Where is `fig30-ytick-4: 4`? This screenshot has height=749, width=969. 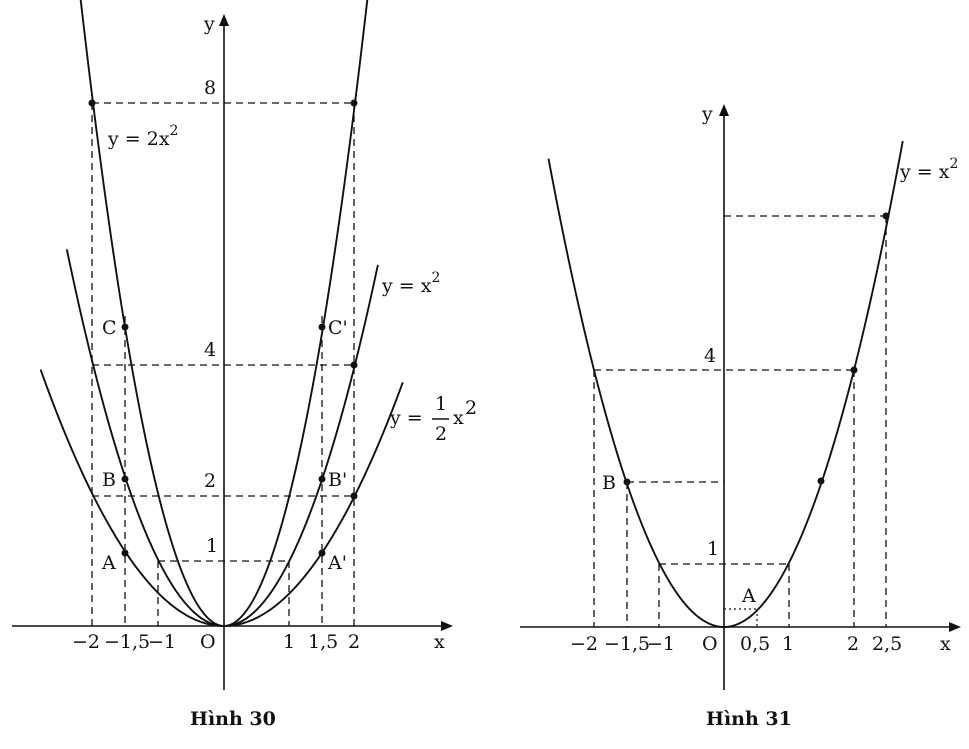
fig30-ytick-4: 4 is located at coordinates (210, 350).